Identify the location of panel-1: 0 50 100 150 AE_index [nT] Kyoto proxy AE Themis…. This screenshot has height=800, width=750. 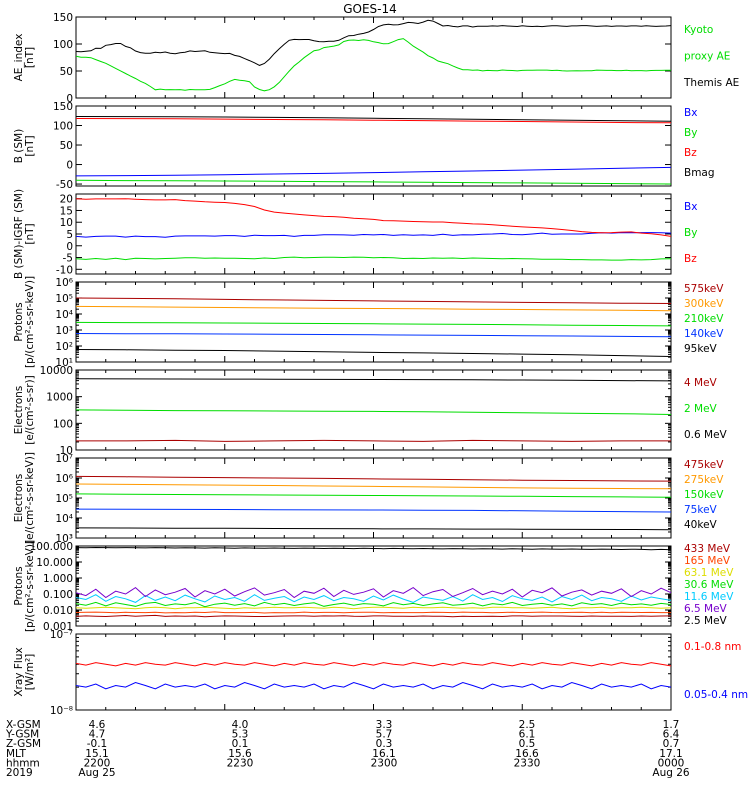
(376, 58).